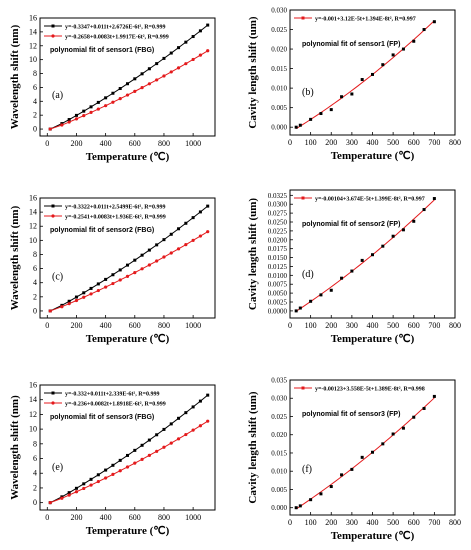 The height and width of the screenshot is (550, 471). Describe the element at coordinates (279, 30) in the screenshot. I see `y-tick-label: 0.025` at that location.